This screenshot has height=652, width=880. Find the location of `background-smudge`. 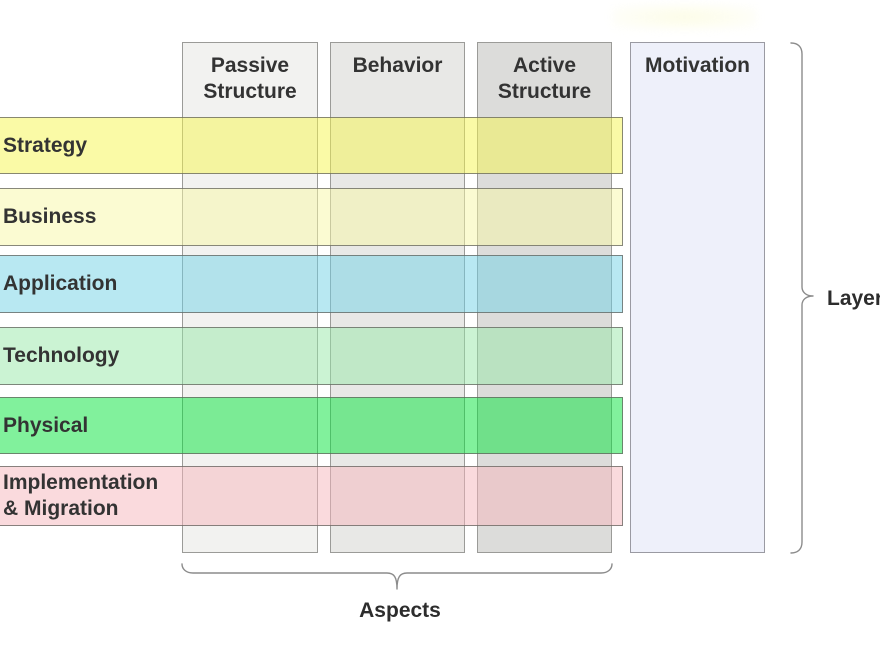

background-smudge is located at coordinates (684, 17).